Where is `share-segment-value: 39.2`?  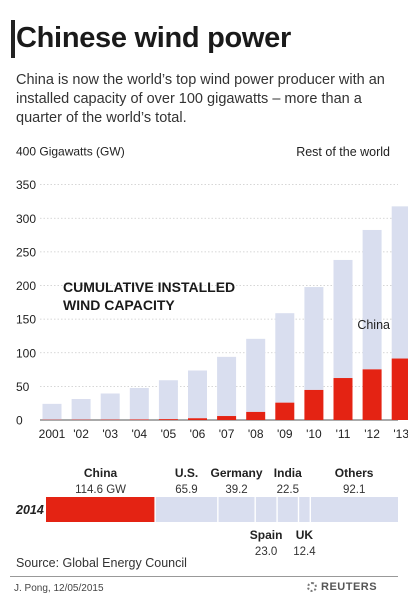
share-segment-value: 39.2 is located at coordinates (236, 490).